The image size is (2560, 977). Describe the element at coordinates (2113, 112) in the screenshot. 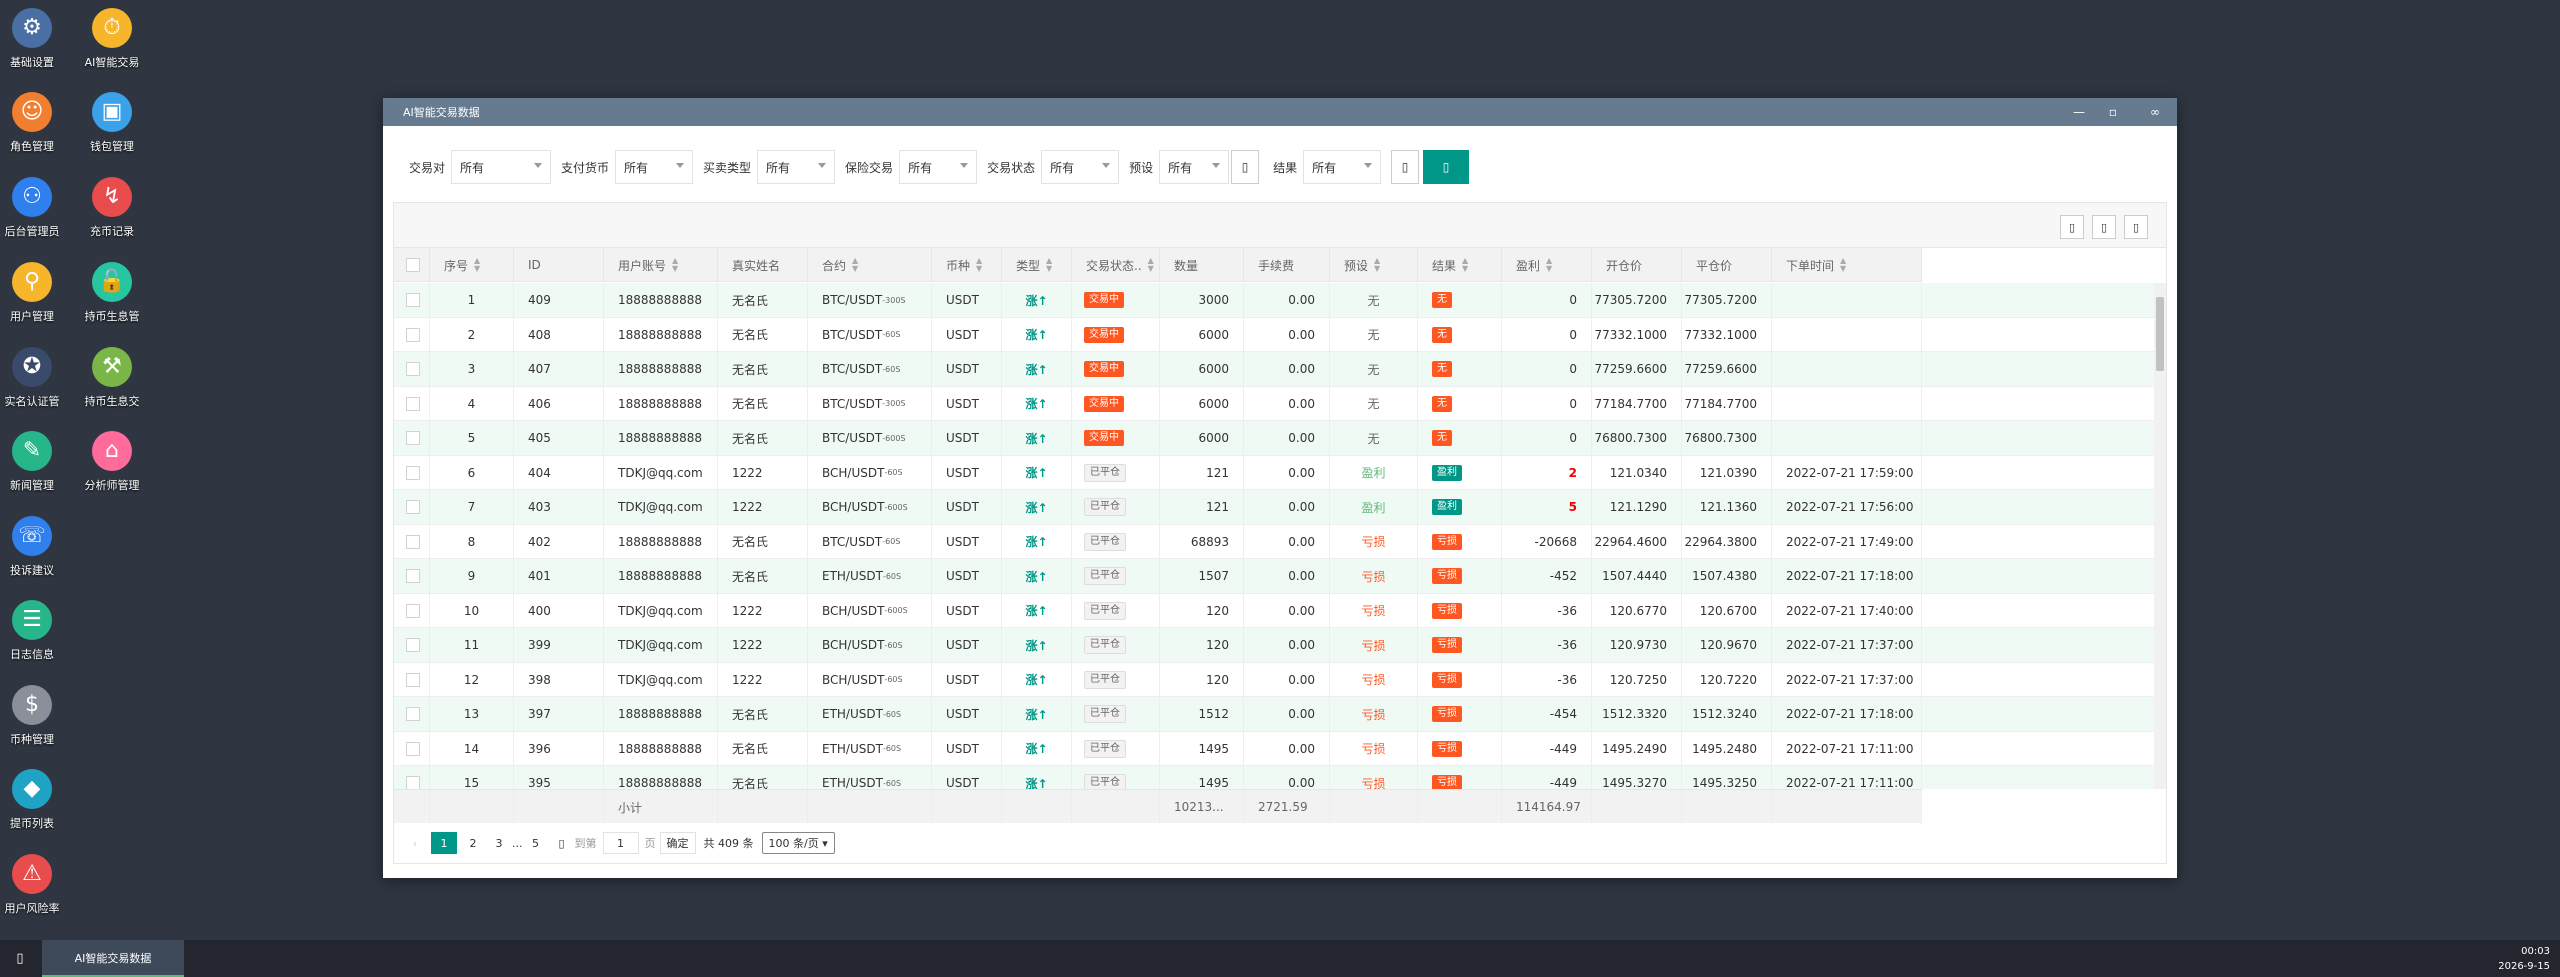

I see `maximize-icon: ▫` at that location.